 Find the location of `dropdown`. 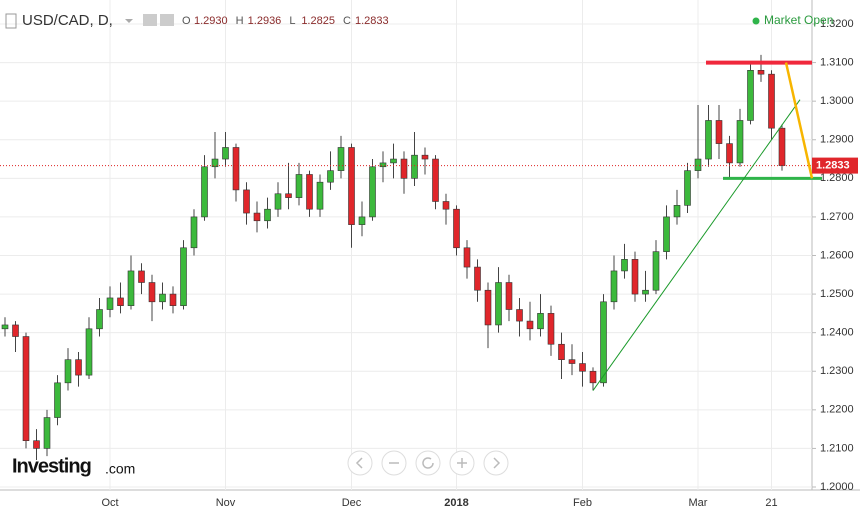

dropdown is located at coordinates (129, 21).